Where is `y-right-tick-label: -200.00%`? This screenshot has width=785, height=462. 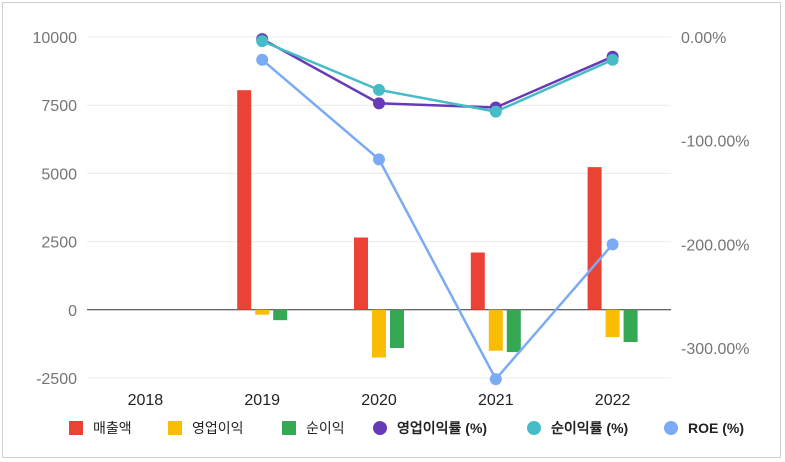
y-right-tick-label: -200.00% is located at coordinates (715, 245).